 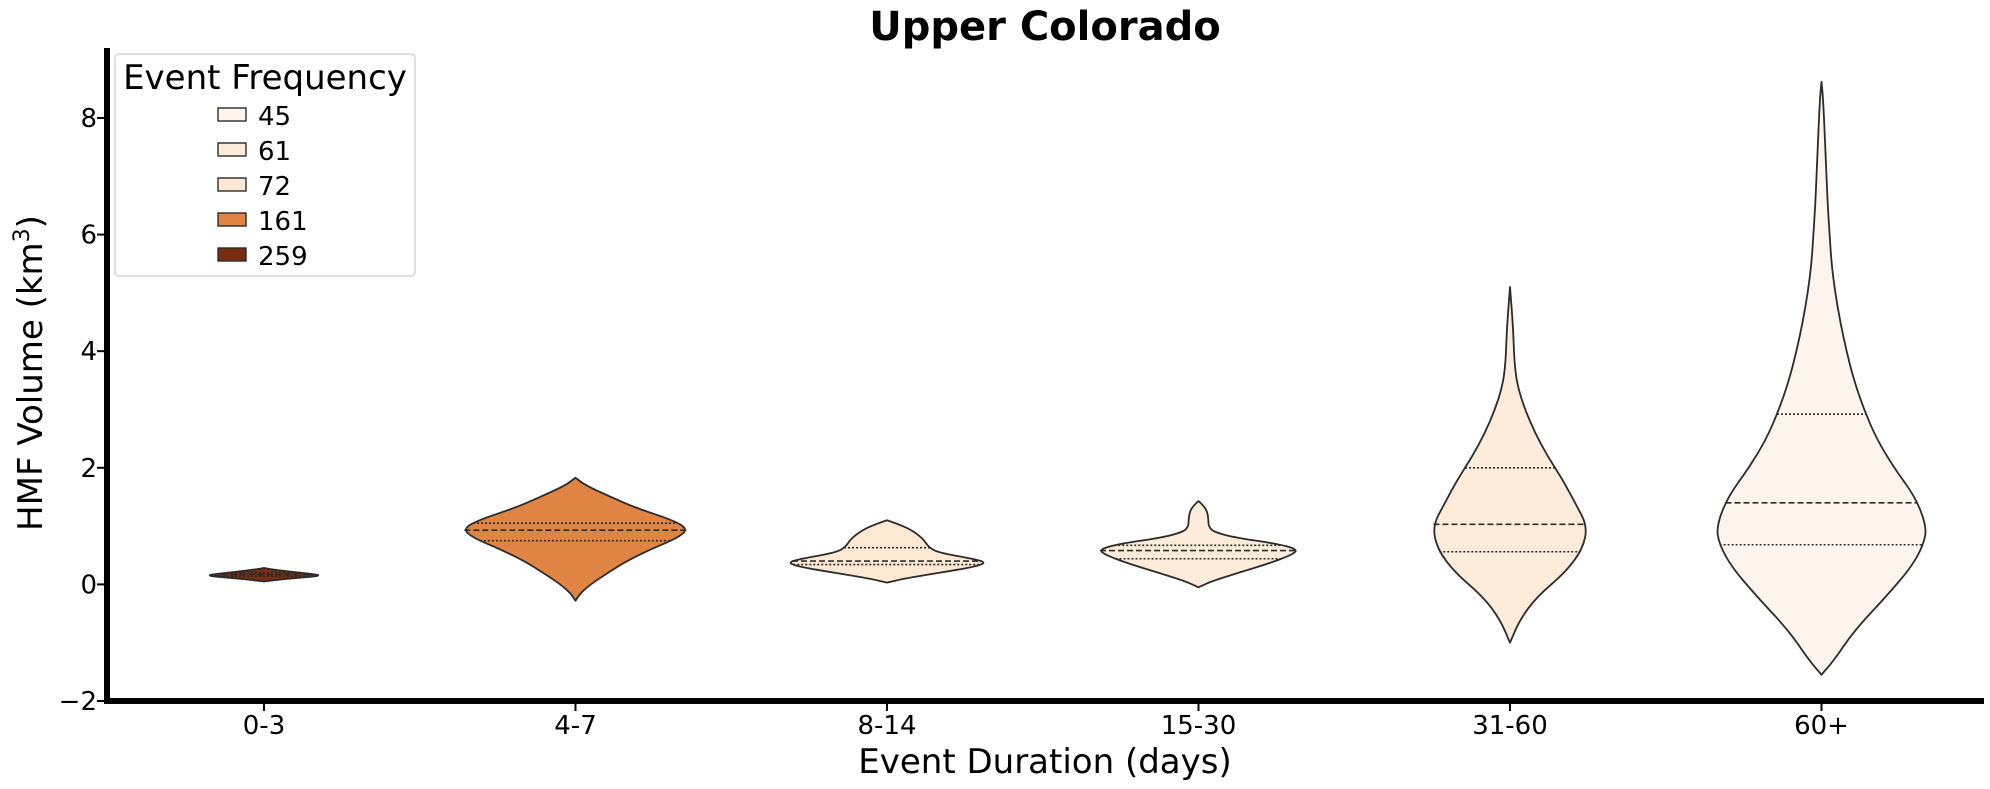 I want to click on violin-60+, so click(x=1821, y=378).